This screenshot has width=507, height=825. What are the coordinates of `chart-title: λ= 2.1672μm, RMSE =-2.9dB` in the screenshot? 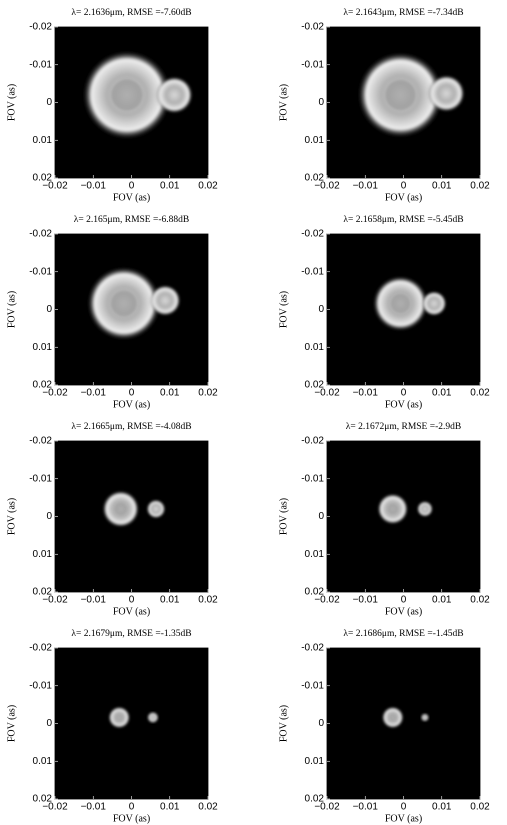 It's located at (403, 427).